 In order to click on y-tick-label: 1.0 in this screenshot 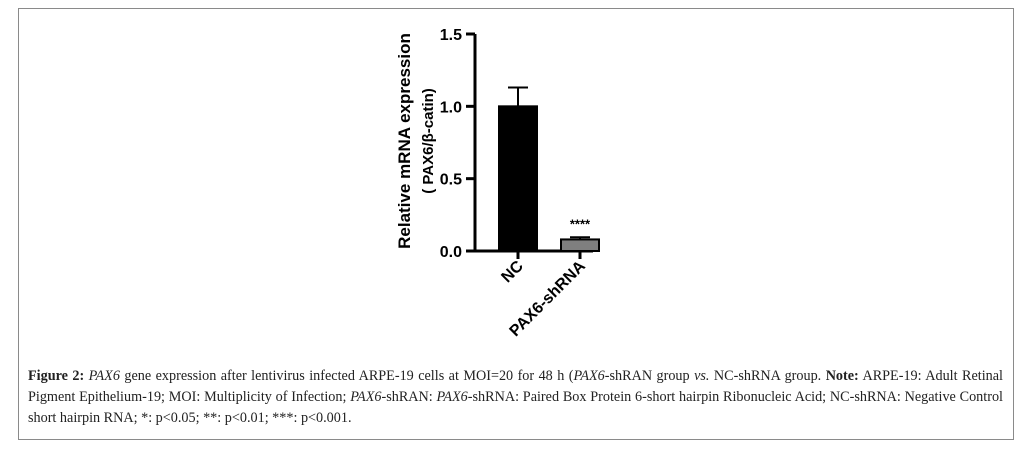, I will do `click(451, 107)`.